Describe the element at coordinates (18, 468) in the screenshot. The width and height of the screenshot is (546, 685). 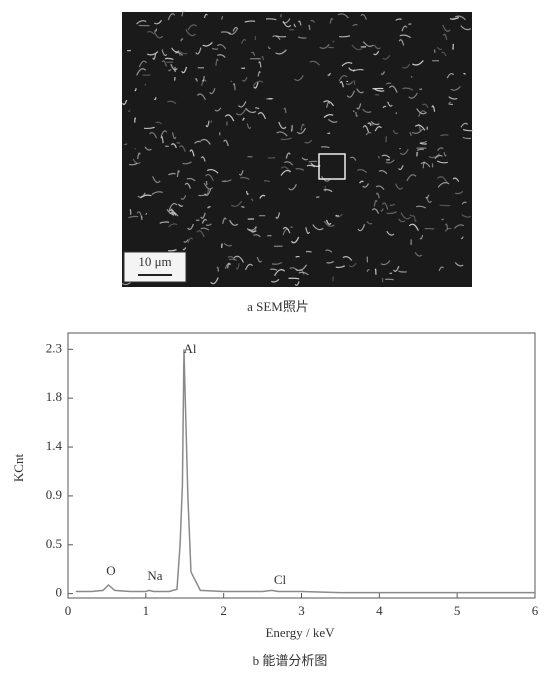
I see `y-axis-label: KCnt` at that location.